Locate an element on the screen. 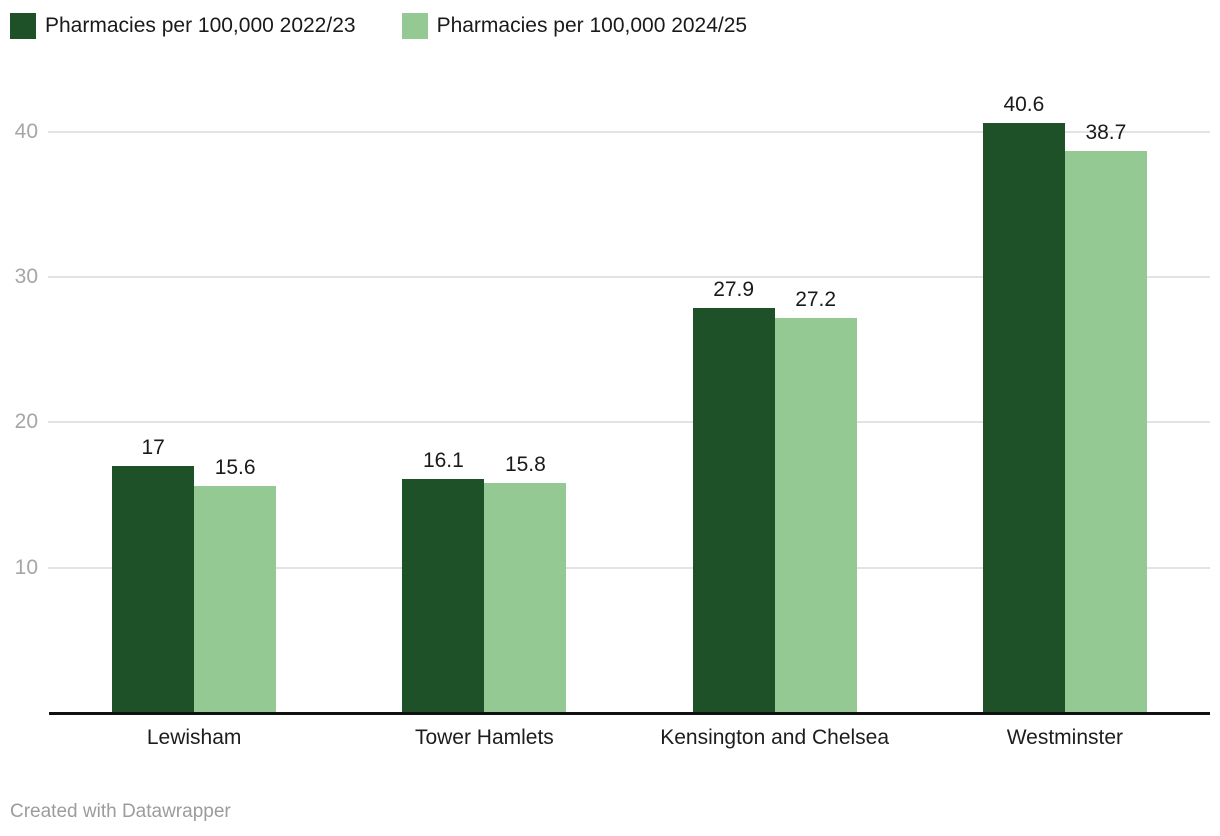 The height and width of the screenshot is (836, 1220). value-label: 40.6 is located at coordinates (1024, 105).